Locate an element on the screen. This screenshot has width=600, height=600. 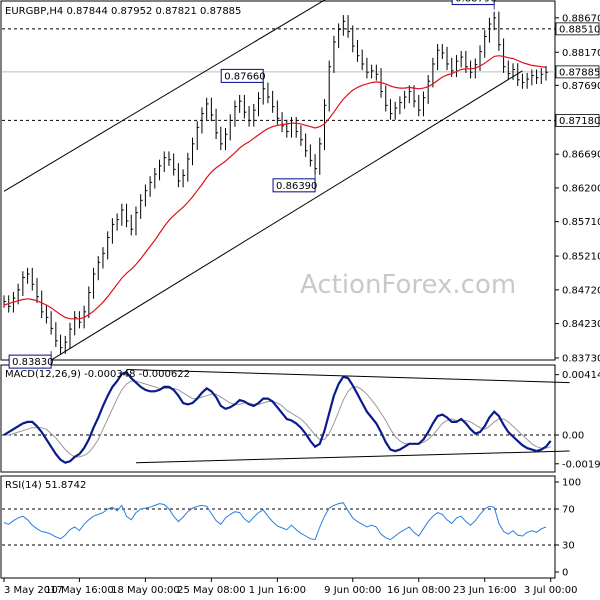
x-tick-label: 9 Jun 00:00 is located at coordinates (352, 590).